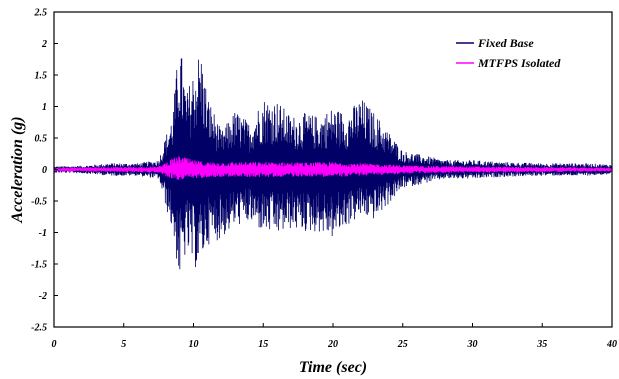 Image resolution: width=619 pixels, height=379 pixels. I want to click on y-tick-label: -1.5, so click(39, 265).